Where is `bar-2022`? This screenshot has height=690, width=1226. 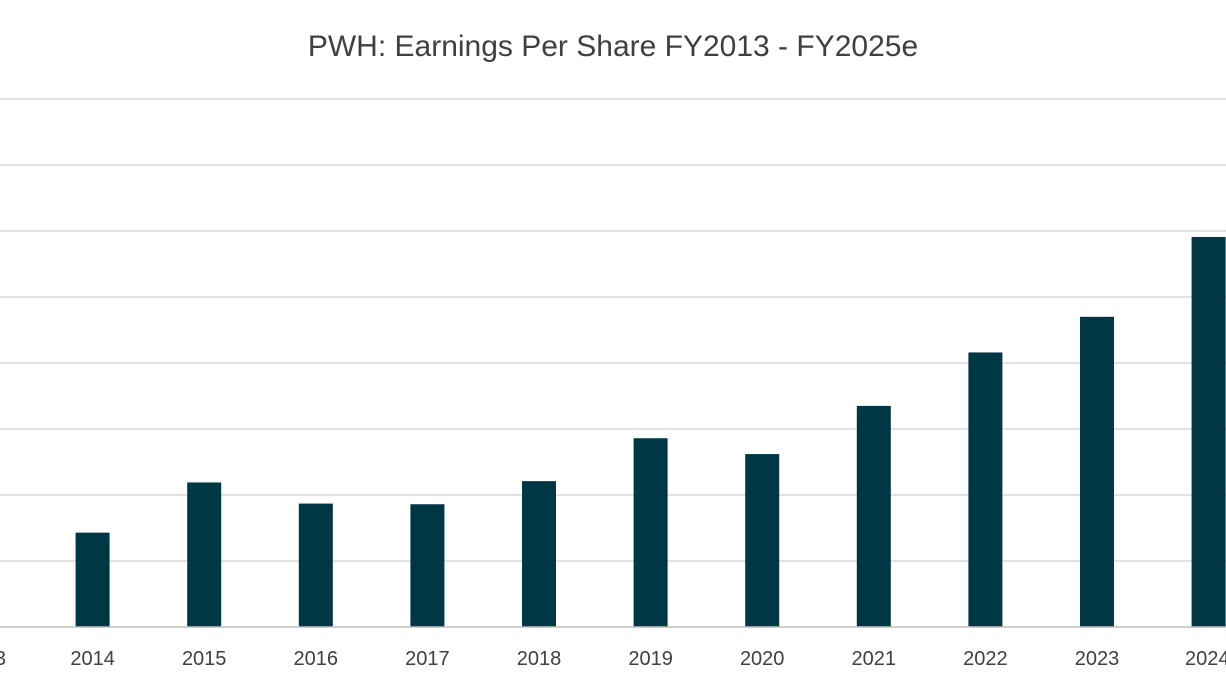 bar-2022 is located at coordinates (985, 489).